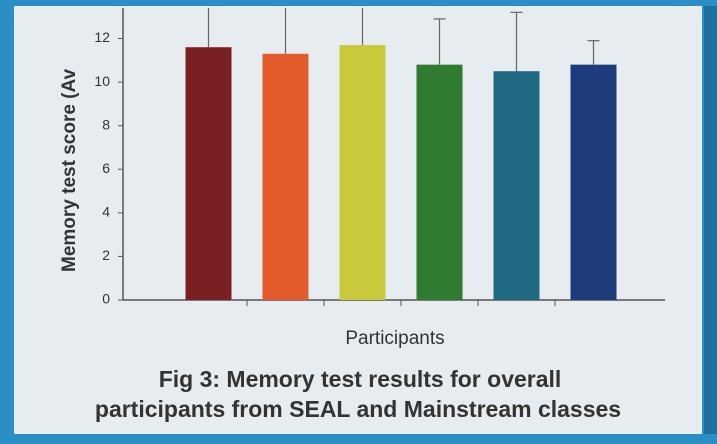  I want to click on y-tick-label: 6, so click(106, 168).